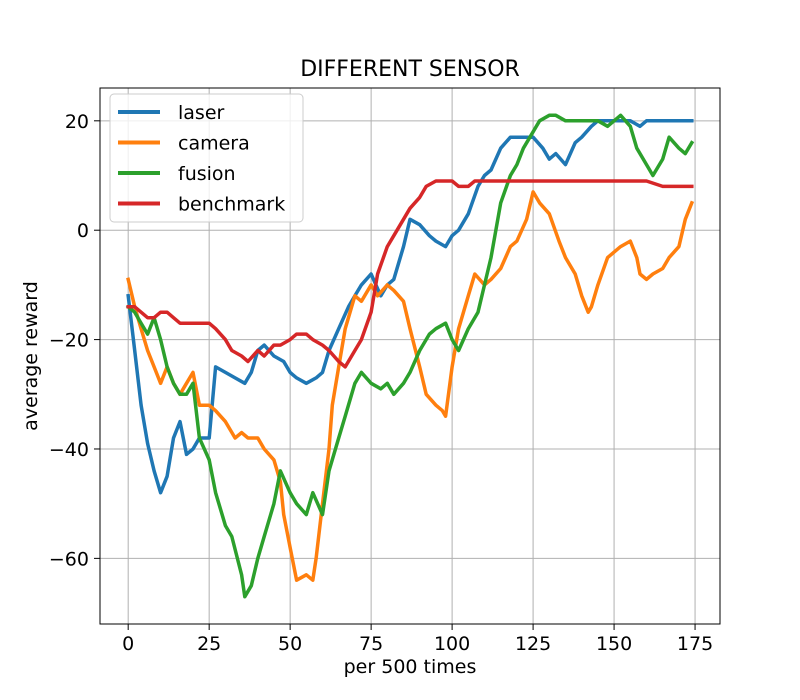 The height and width of the screenshot is (700, 800). What do you see at coordinates (410, 667) in the screenshot?
I see `x-axis-label: per 500 times` at bounding box center [410, 667].